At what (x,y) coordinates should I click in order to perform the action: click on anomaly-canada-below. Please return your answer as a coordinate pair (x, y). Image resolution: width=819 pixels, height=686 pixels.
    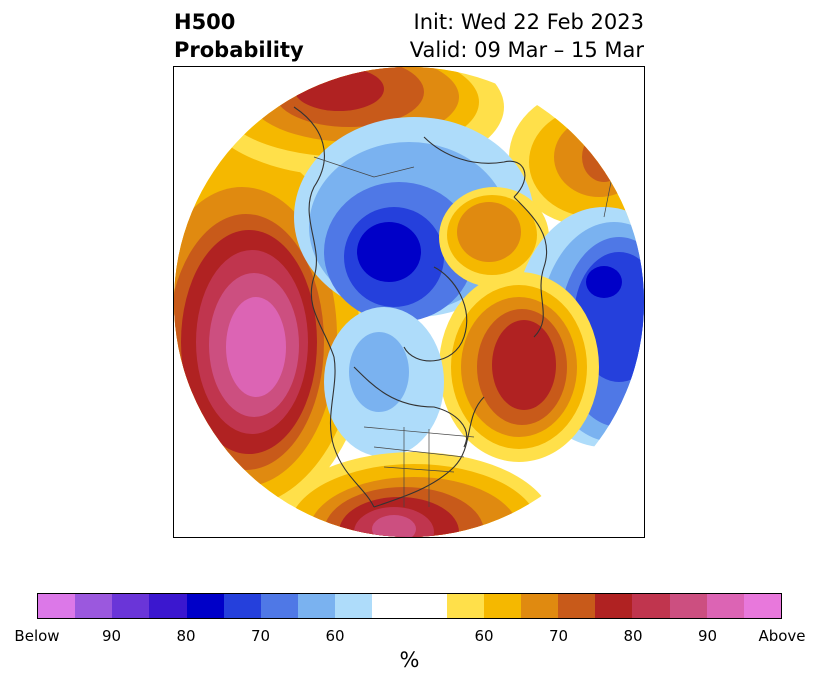
    Looking at the image, I should click on (384, 382).